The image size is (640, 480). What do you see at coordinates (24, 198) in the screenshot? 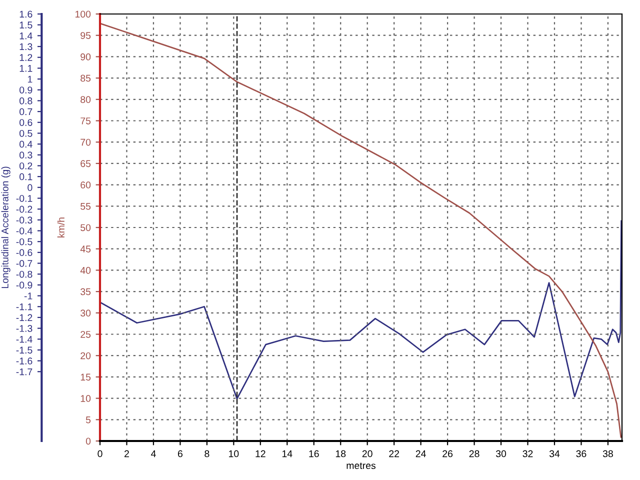
I see `y2-tick-label: -0.1` at bounding box center [24, 198].